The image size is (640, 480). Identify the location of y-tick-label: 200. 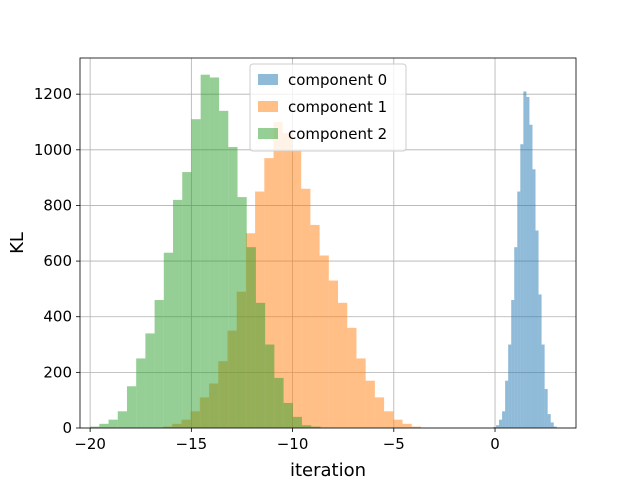
(57, 372).